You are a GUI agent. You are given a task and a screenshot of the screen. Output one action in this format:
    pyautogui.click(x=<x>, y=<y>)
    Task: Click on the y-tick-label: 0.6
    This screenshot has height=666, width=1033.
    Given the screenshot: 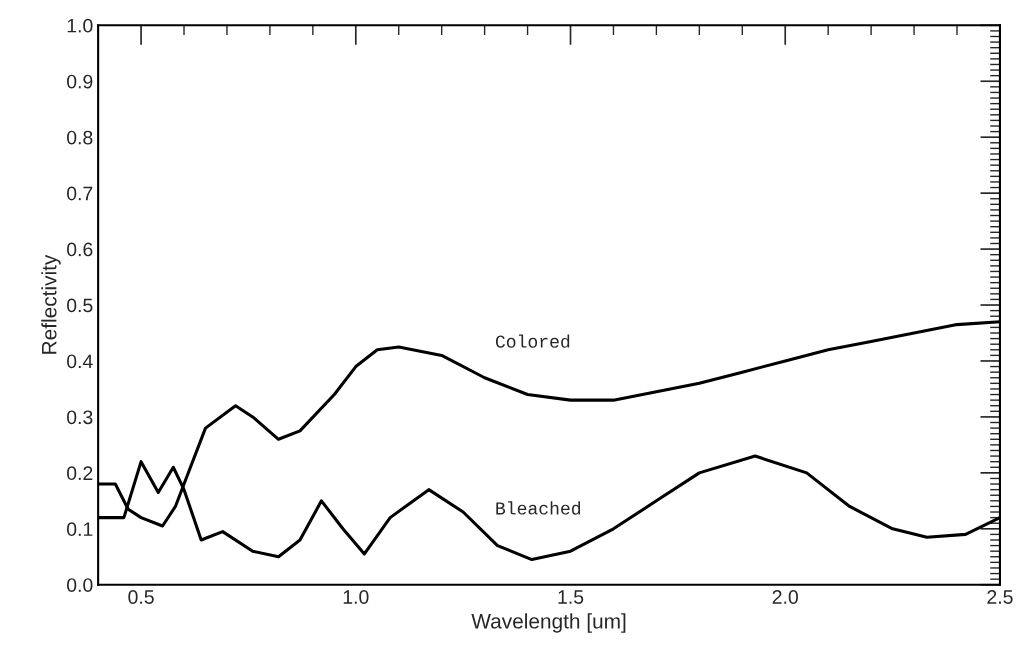 What is the action you would take?
    pyautogui.click(x=80, y=249)
    